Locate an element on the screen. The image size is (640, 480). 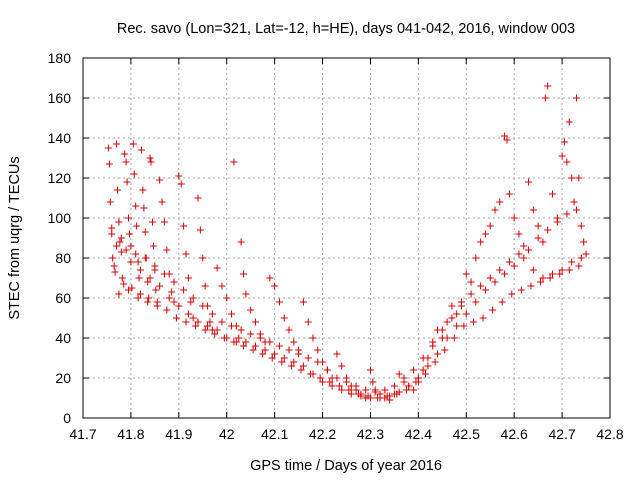
x-axis-label: GPS time / Days of year 2016 is located at coordinates (346, 466).